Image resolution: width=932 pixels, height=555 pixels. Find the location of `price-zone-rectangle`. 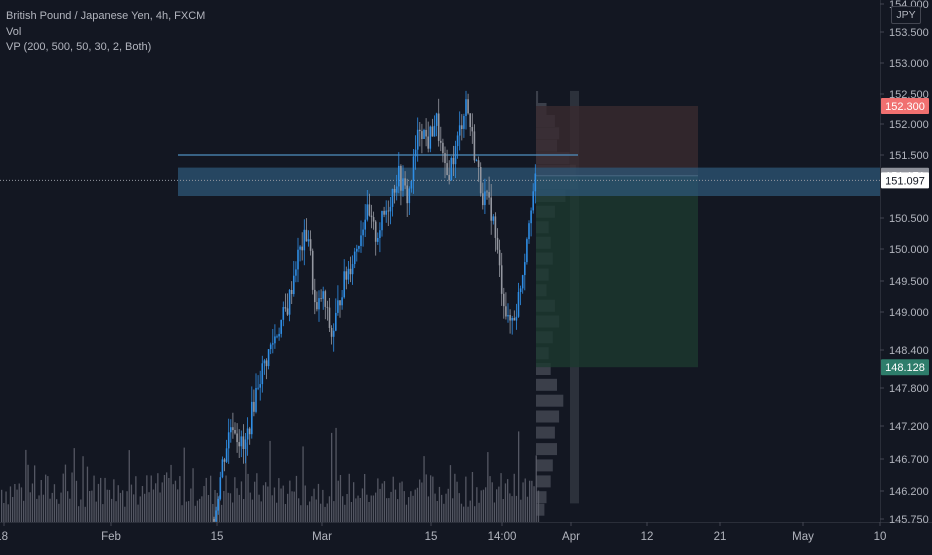

price-zone-rectangle is located at coordinates (529, 181).